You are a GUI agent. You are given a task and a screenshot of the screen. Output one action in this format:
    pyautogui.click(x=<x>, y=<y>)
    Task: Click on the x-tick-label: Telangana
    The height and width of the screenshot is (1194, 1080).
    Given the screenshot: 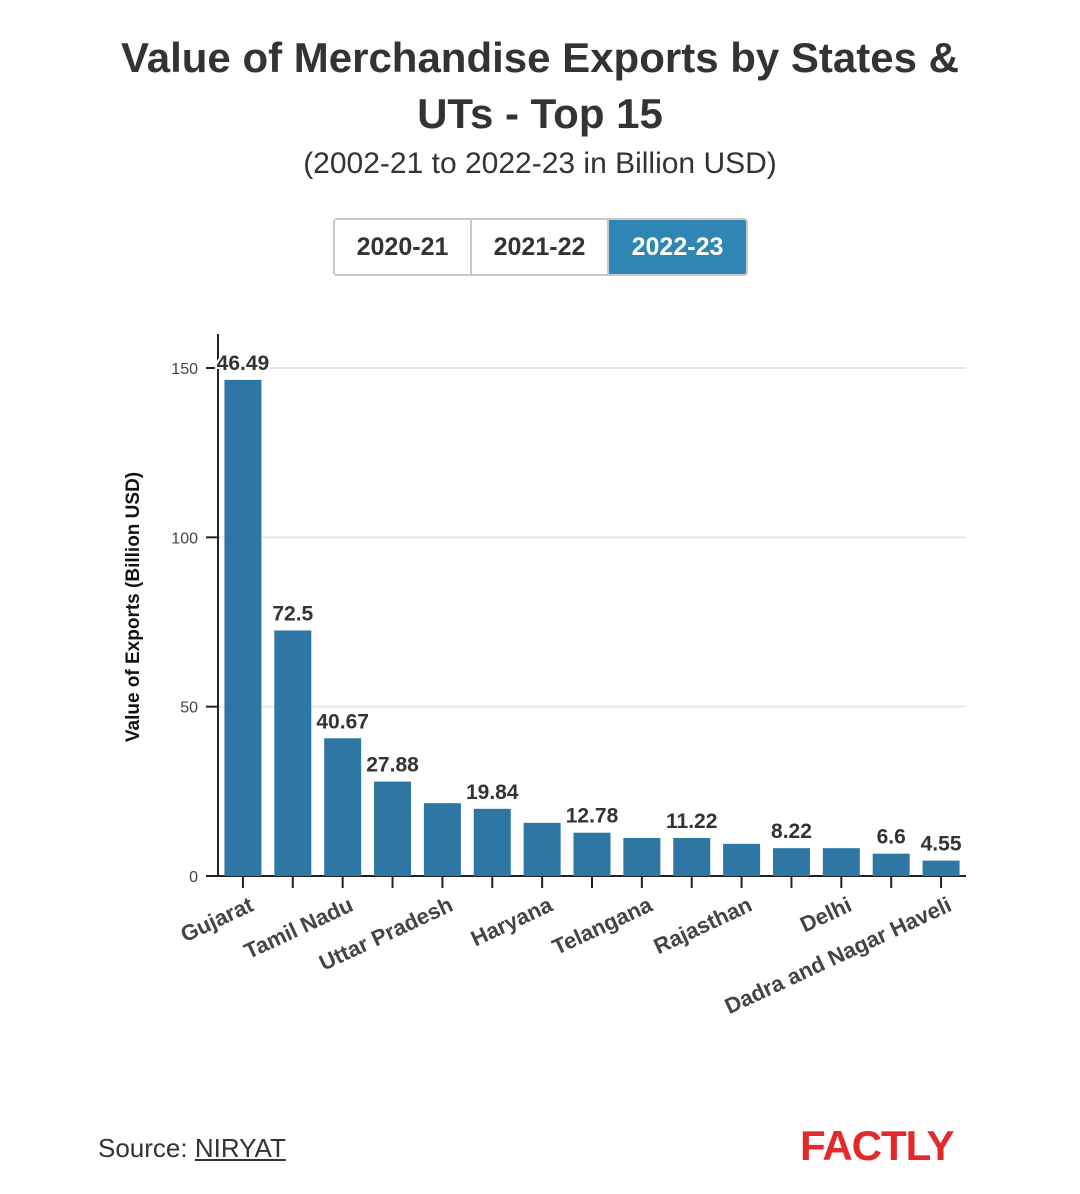 What is the action you would take?
    pyautogui.click(x=602, y=926)
    